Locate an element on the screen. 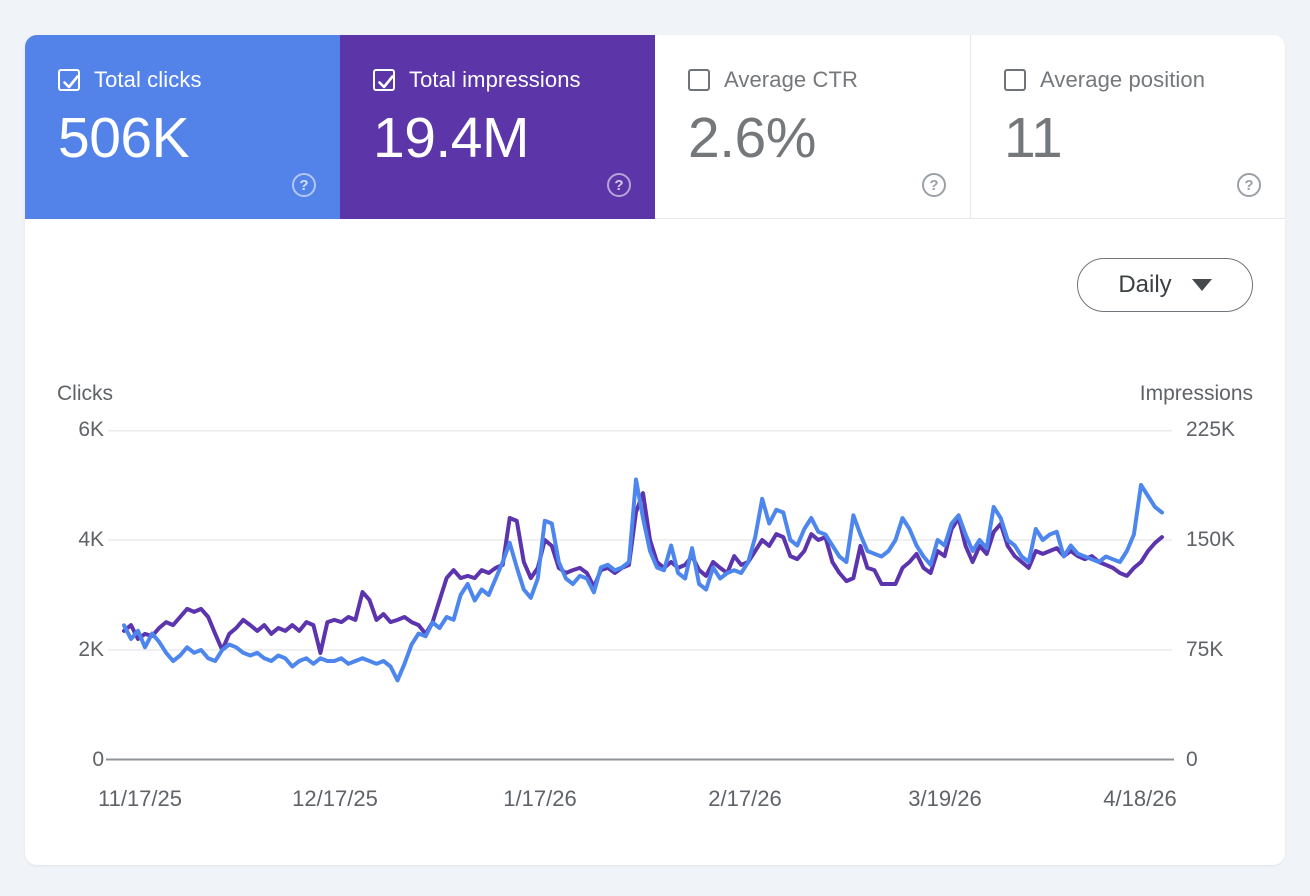 This screenshot has width=1310, height=896. right-axis-tick: 225K is located at coordinates (1211, 429).